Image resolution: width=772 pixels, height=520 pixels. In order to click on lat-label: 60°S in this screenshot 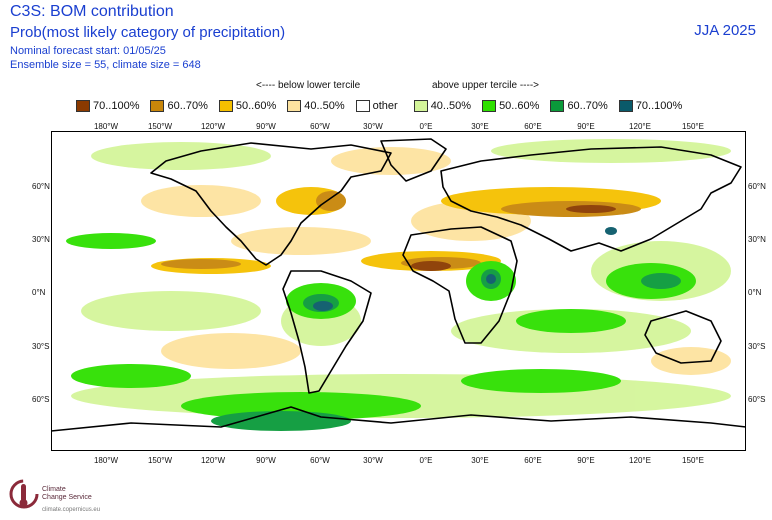, I will do `click(41, 399)`.